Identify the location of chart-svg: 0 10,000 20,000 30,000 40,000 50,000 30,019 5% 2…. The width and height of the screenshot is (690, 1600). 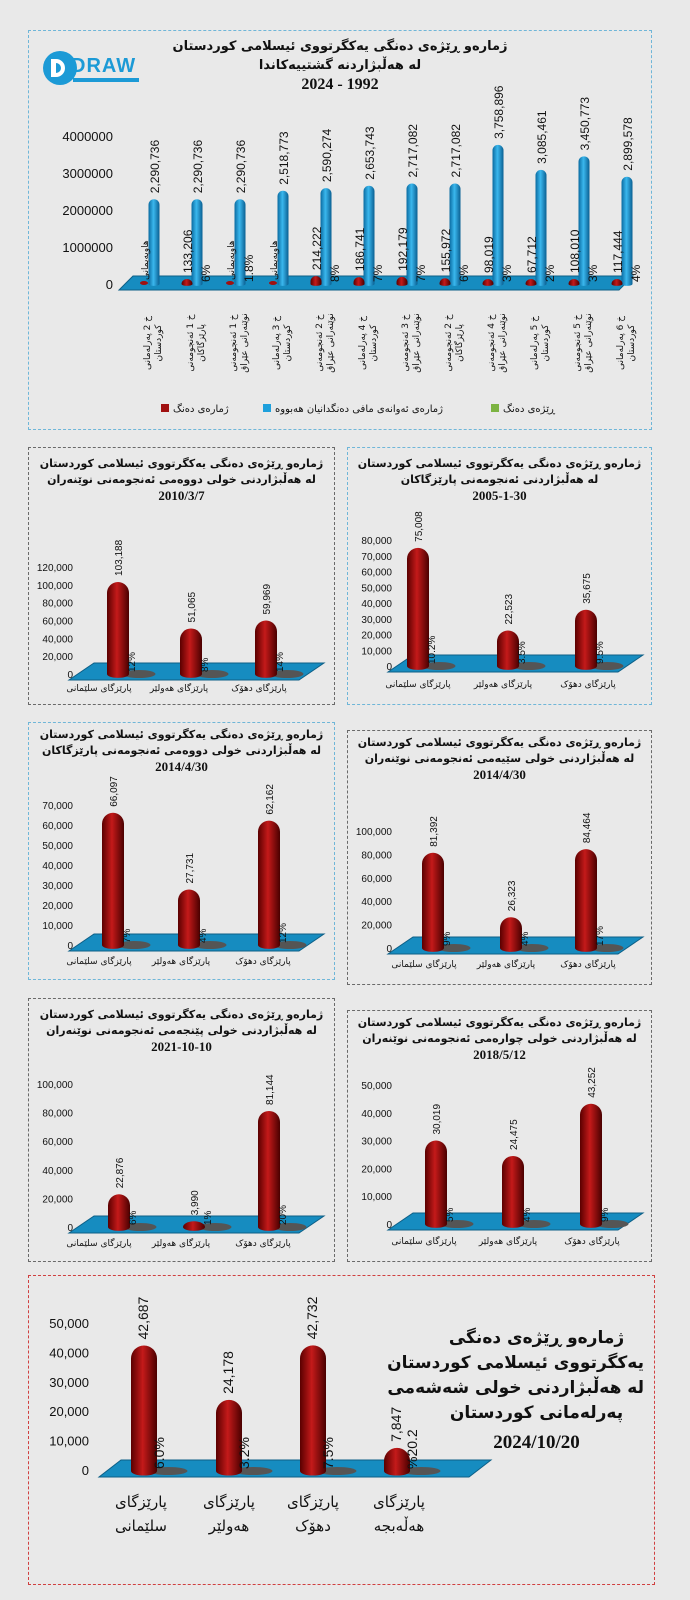
(503, 1149).